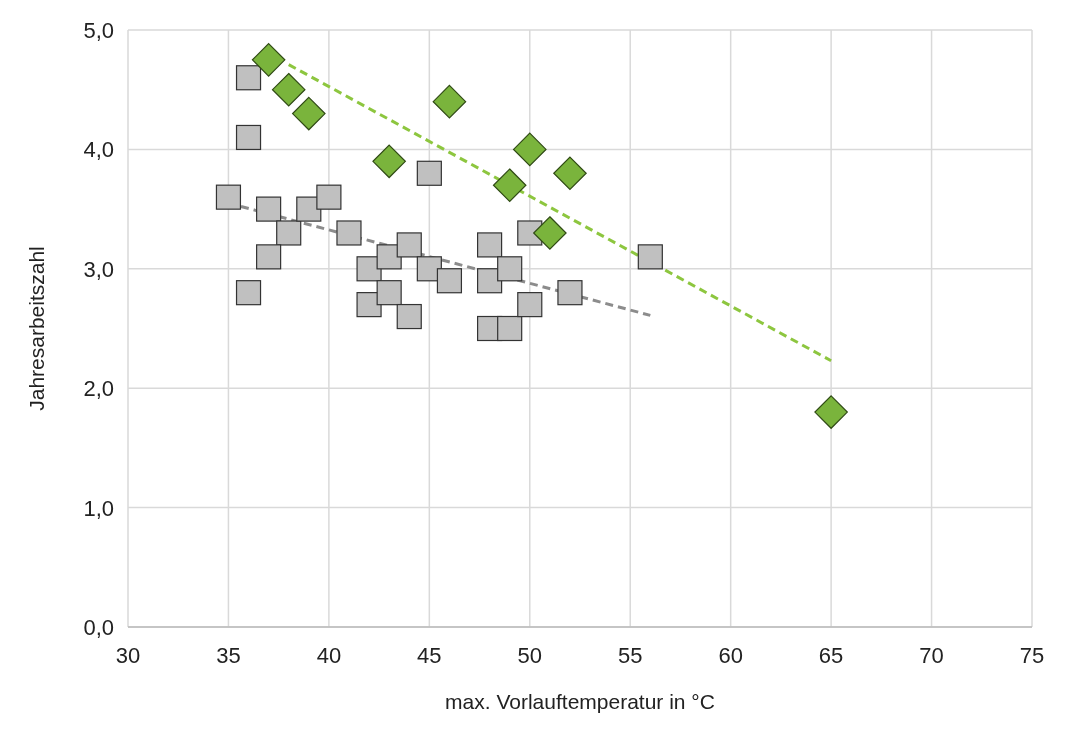  Describe the element at coordinates (1032, 655) in the screenshot. I see `x-tick-label: 75` at that location.